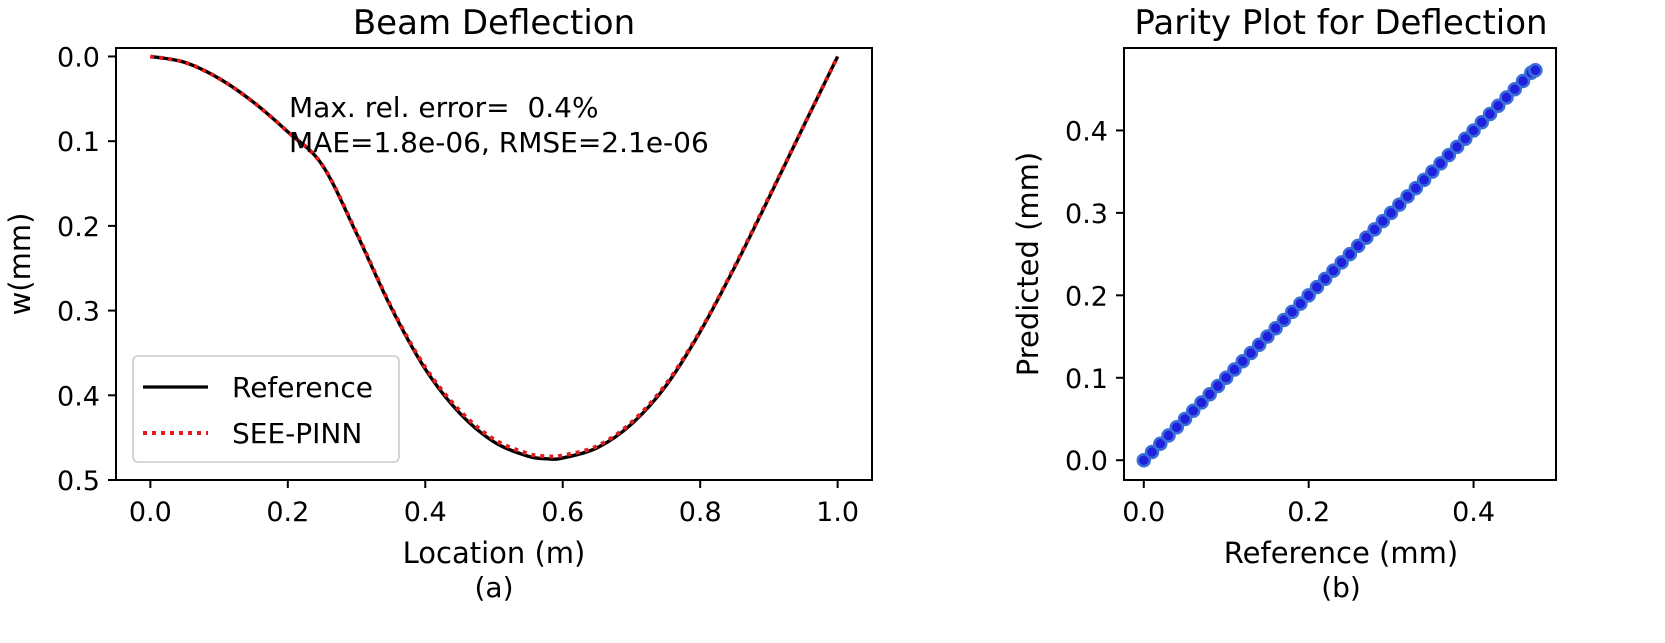  I want to click on left-y-tick-label: 0.4, so click(78, 396).